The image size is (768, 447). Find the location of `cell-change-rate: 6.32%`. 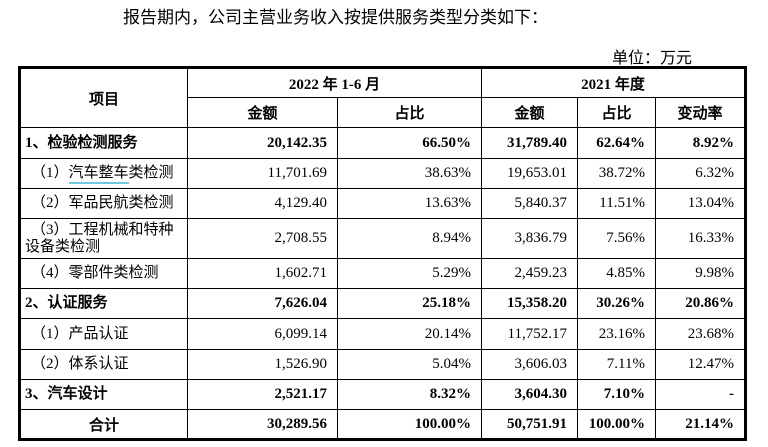

cell-change-rate: 6.32% is located at coordinates (700, 173).